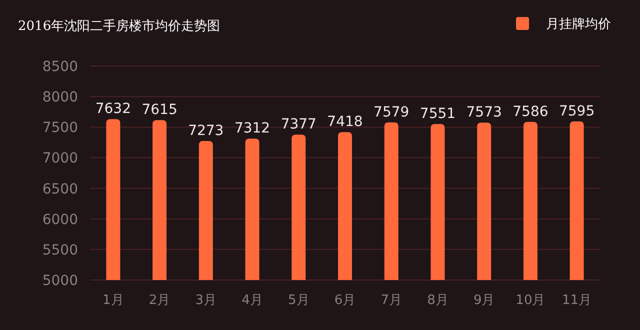 The image size is (640, 330). What do you see at coordinates (159, 300) in the screenshot?
I see `x-tick-label: 2月` at bounding box center [159, 300].